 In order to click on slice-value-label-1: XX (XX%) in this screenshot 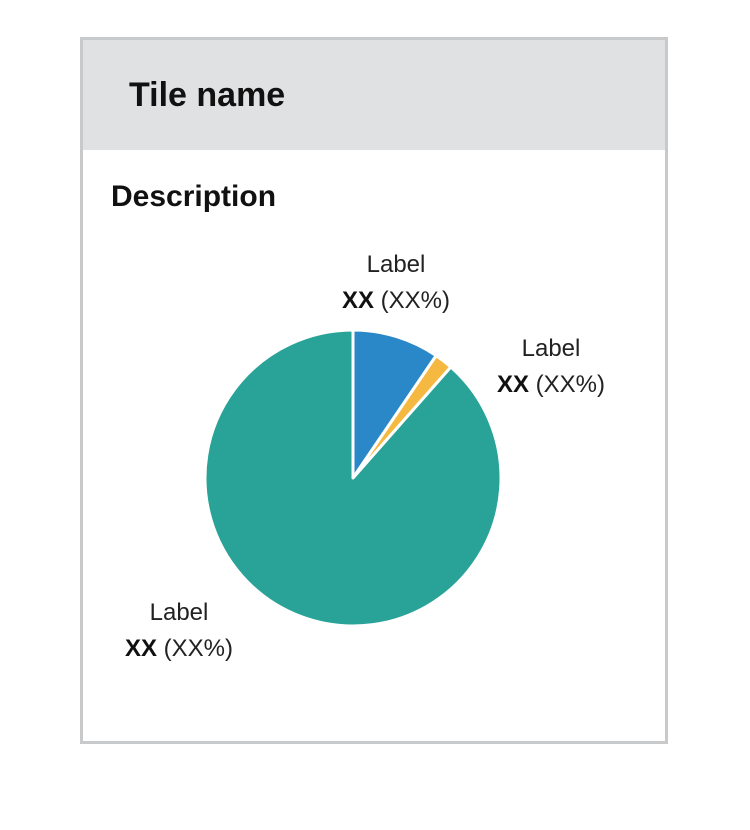, I will do `click(396, 300)`.